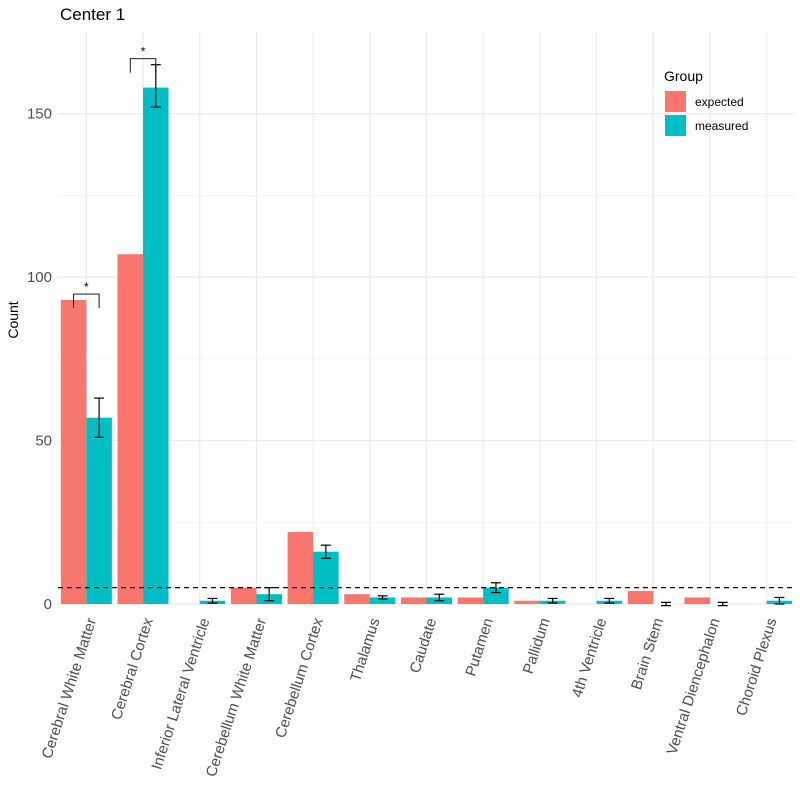  Describe the element at coordinates (537, 646) in the screenshot. I see `x-tick-label: Pallidum` at that location.